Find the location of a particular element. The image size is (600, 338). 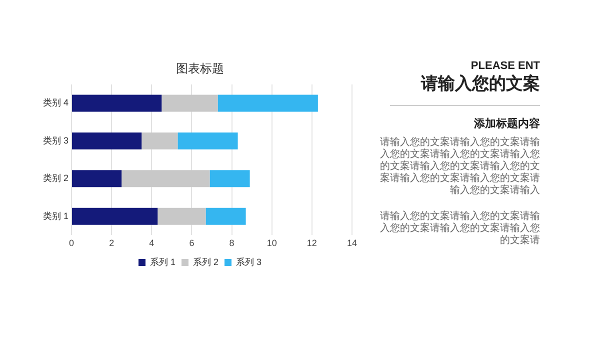

x-tick-label: 0 is located at coordinates (71, 243).